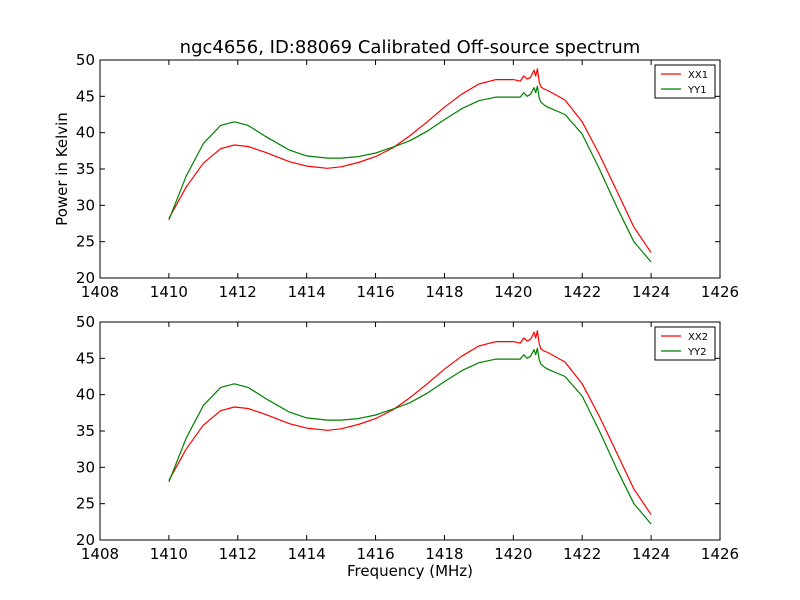  I want to click on legend-label: YY1, so click(697, 90).